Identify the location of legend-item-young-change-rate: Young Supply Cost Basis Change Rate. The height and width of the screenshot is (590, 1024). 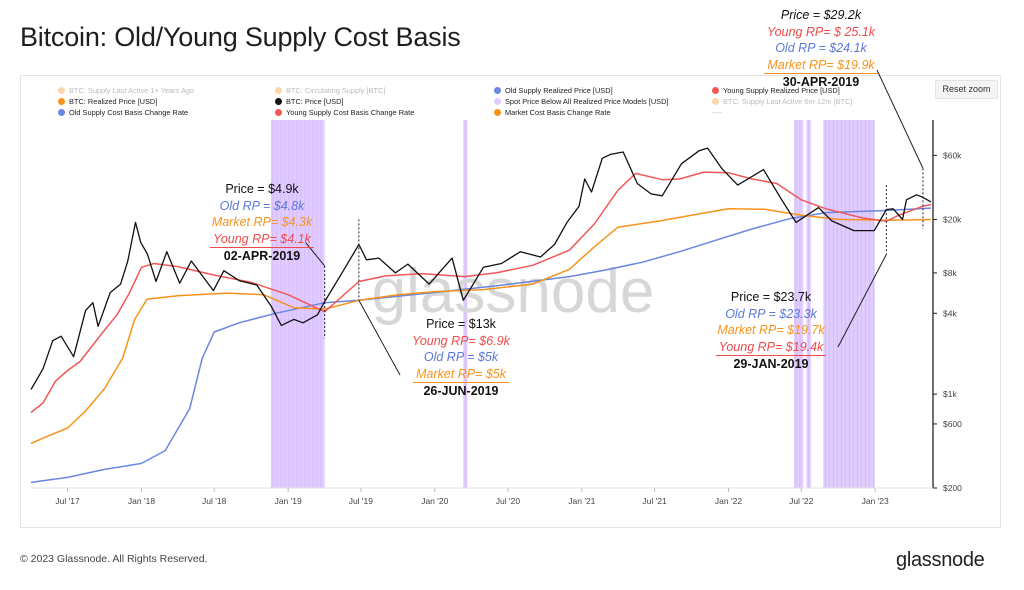
(344, 112).